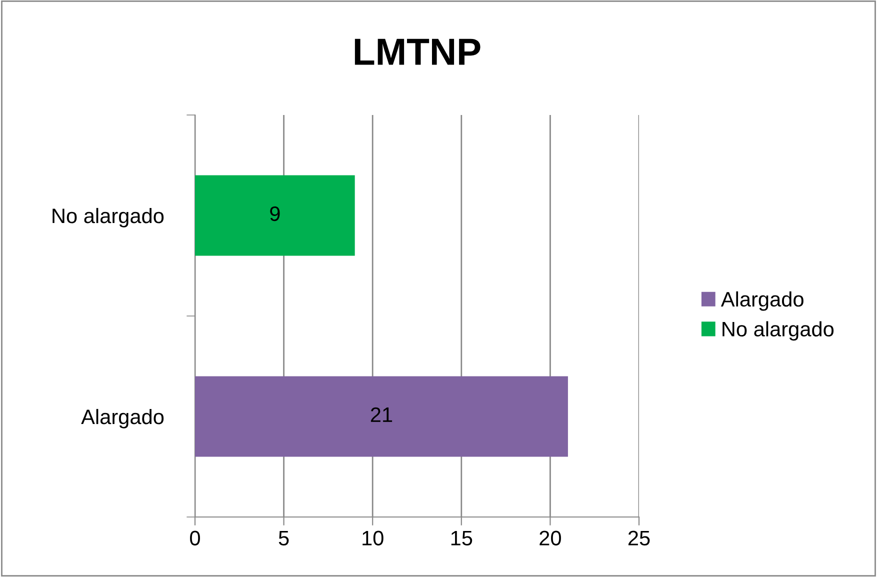  Describe the element at coordinates (639, 538) in the screenshot. I see `x-tick-label: 25` at that location.